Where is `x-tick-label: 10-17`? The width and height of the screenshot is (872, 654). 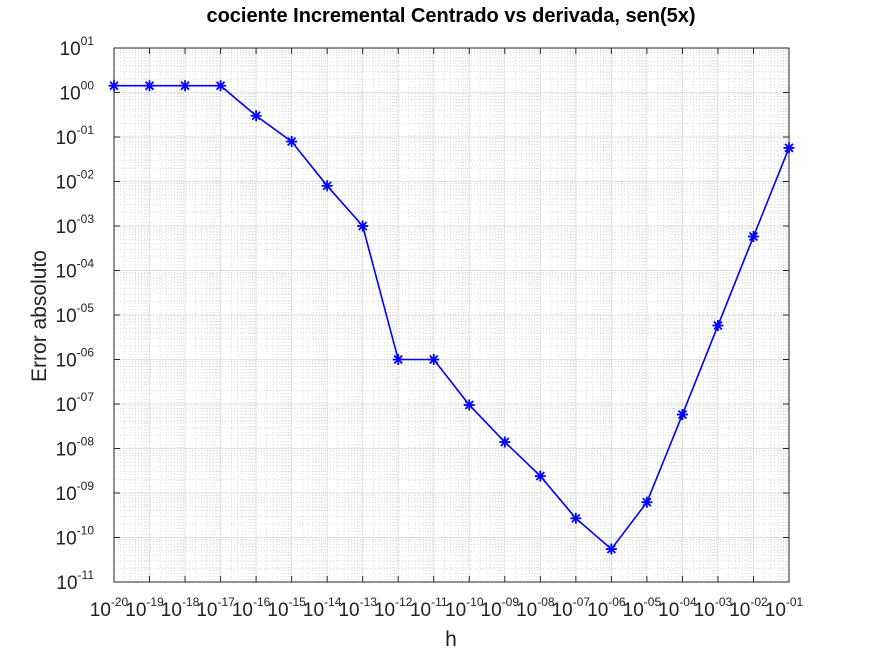 x-tick-label: 10-17 is located at coordinates (215, 608).